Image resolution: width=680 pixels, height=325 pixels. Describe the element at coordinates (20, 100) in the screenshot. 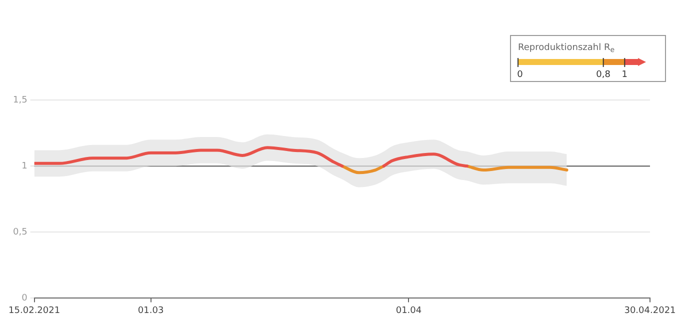

I see `y-tick-label: 1,5` at that location.